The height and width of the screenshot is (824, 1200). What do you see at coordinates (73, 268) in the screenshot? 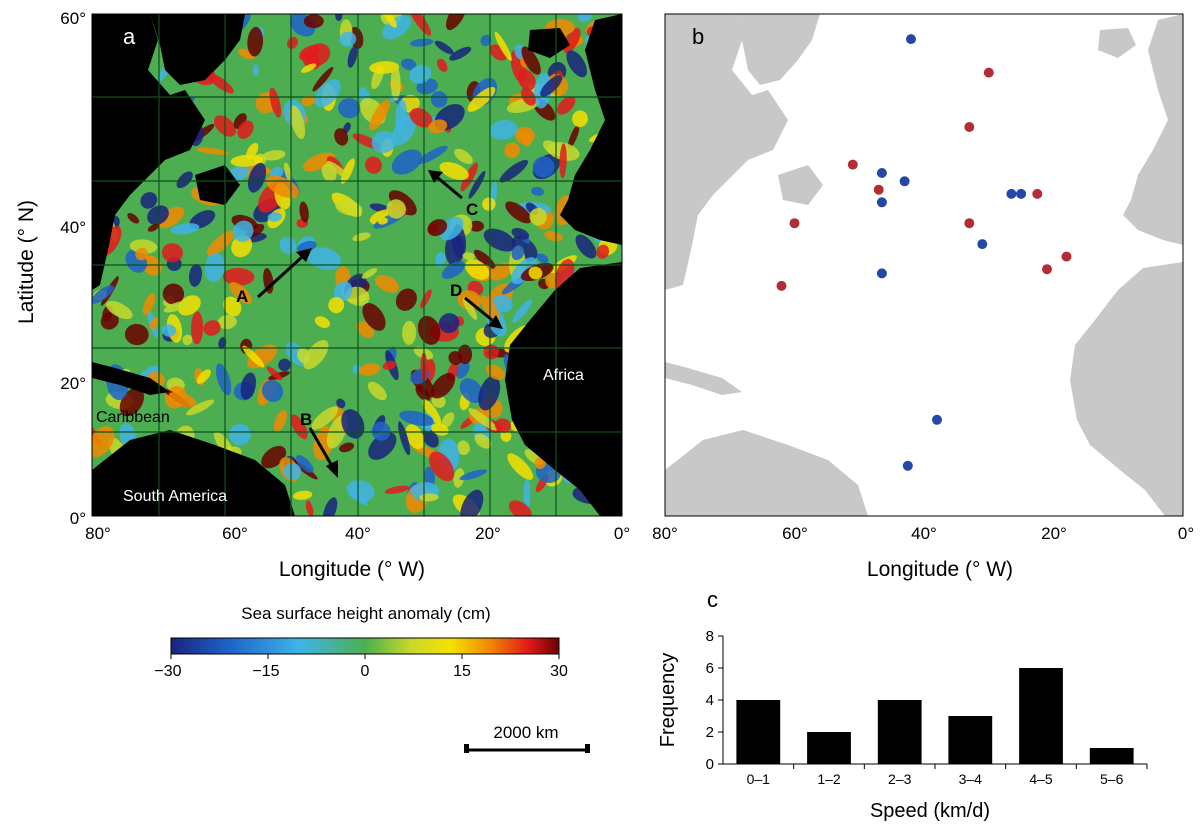
I see `a-y-ticks: 60° 40° 20° 0°` at bounding box center [73, 268].